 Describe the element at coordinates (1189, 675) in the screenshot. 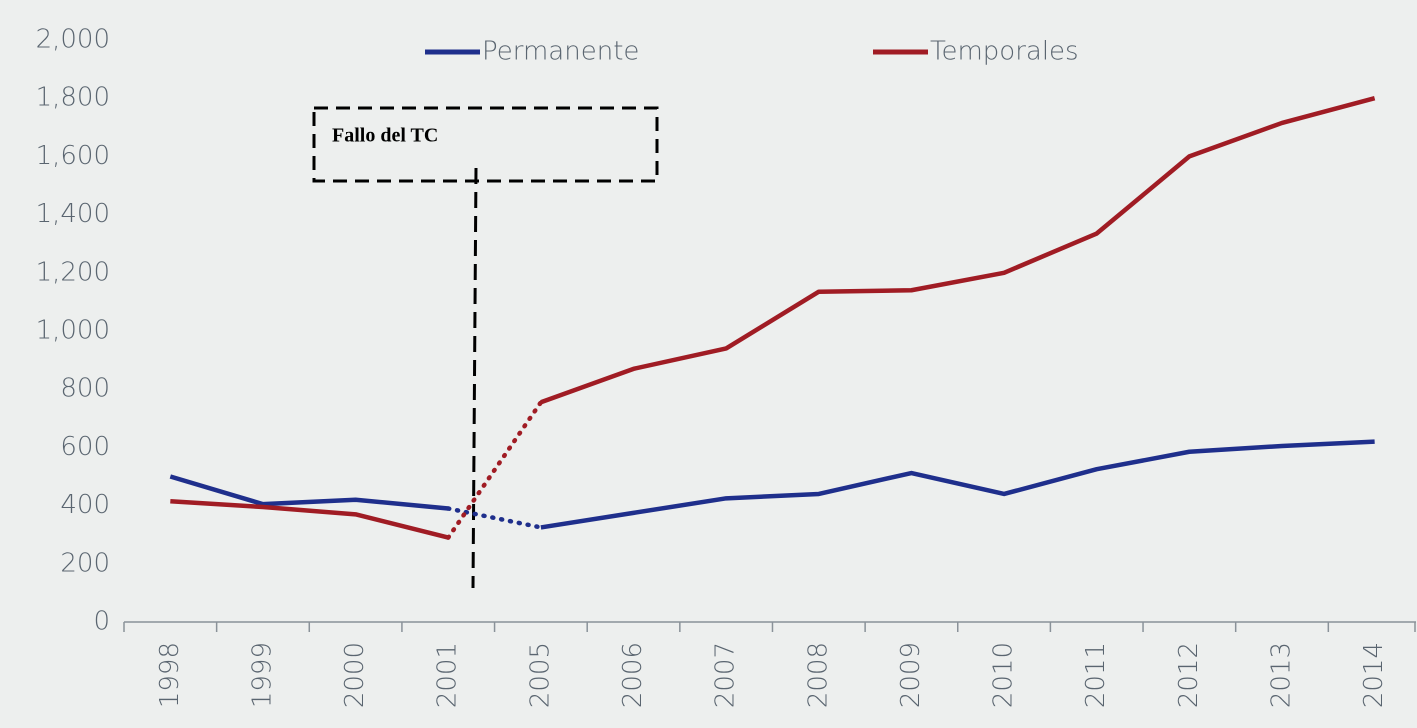

I see `x-tick-label: 2012` at that location.